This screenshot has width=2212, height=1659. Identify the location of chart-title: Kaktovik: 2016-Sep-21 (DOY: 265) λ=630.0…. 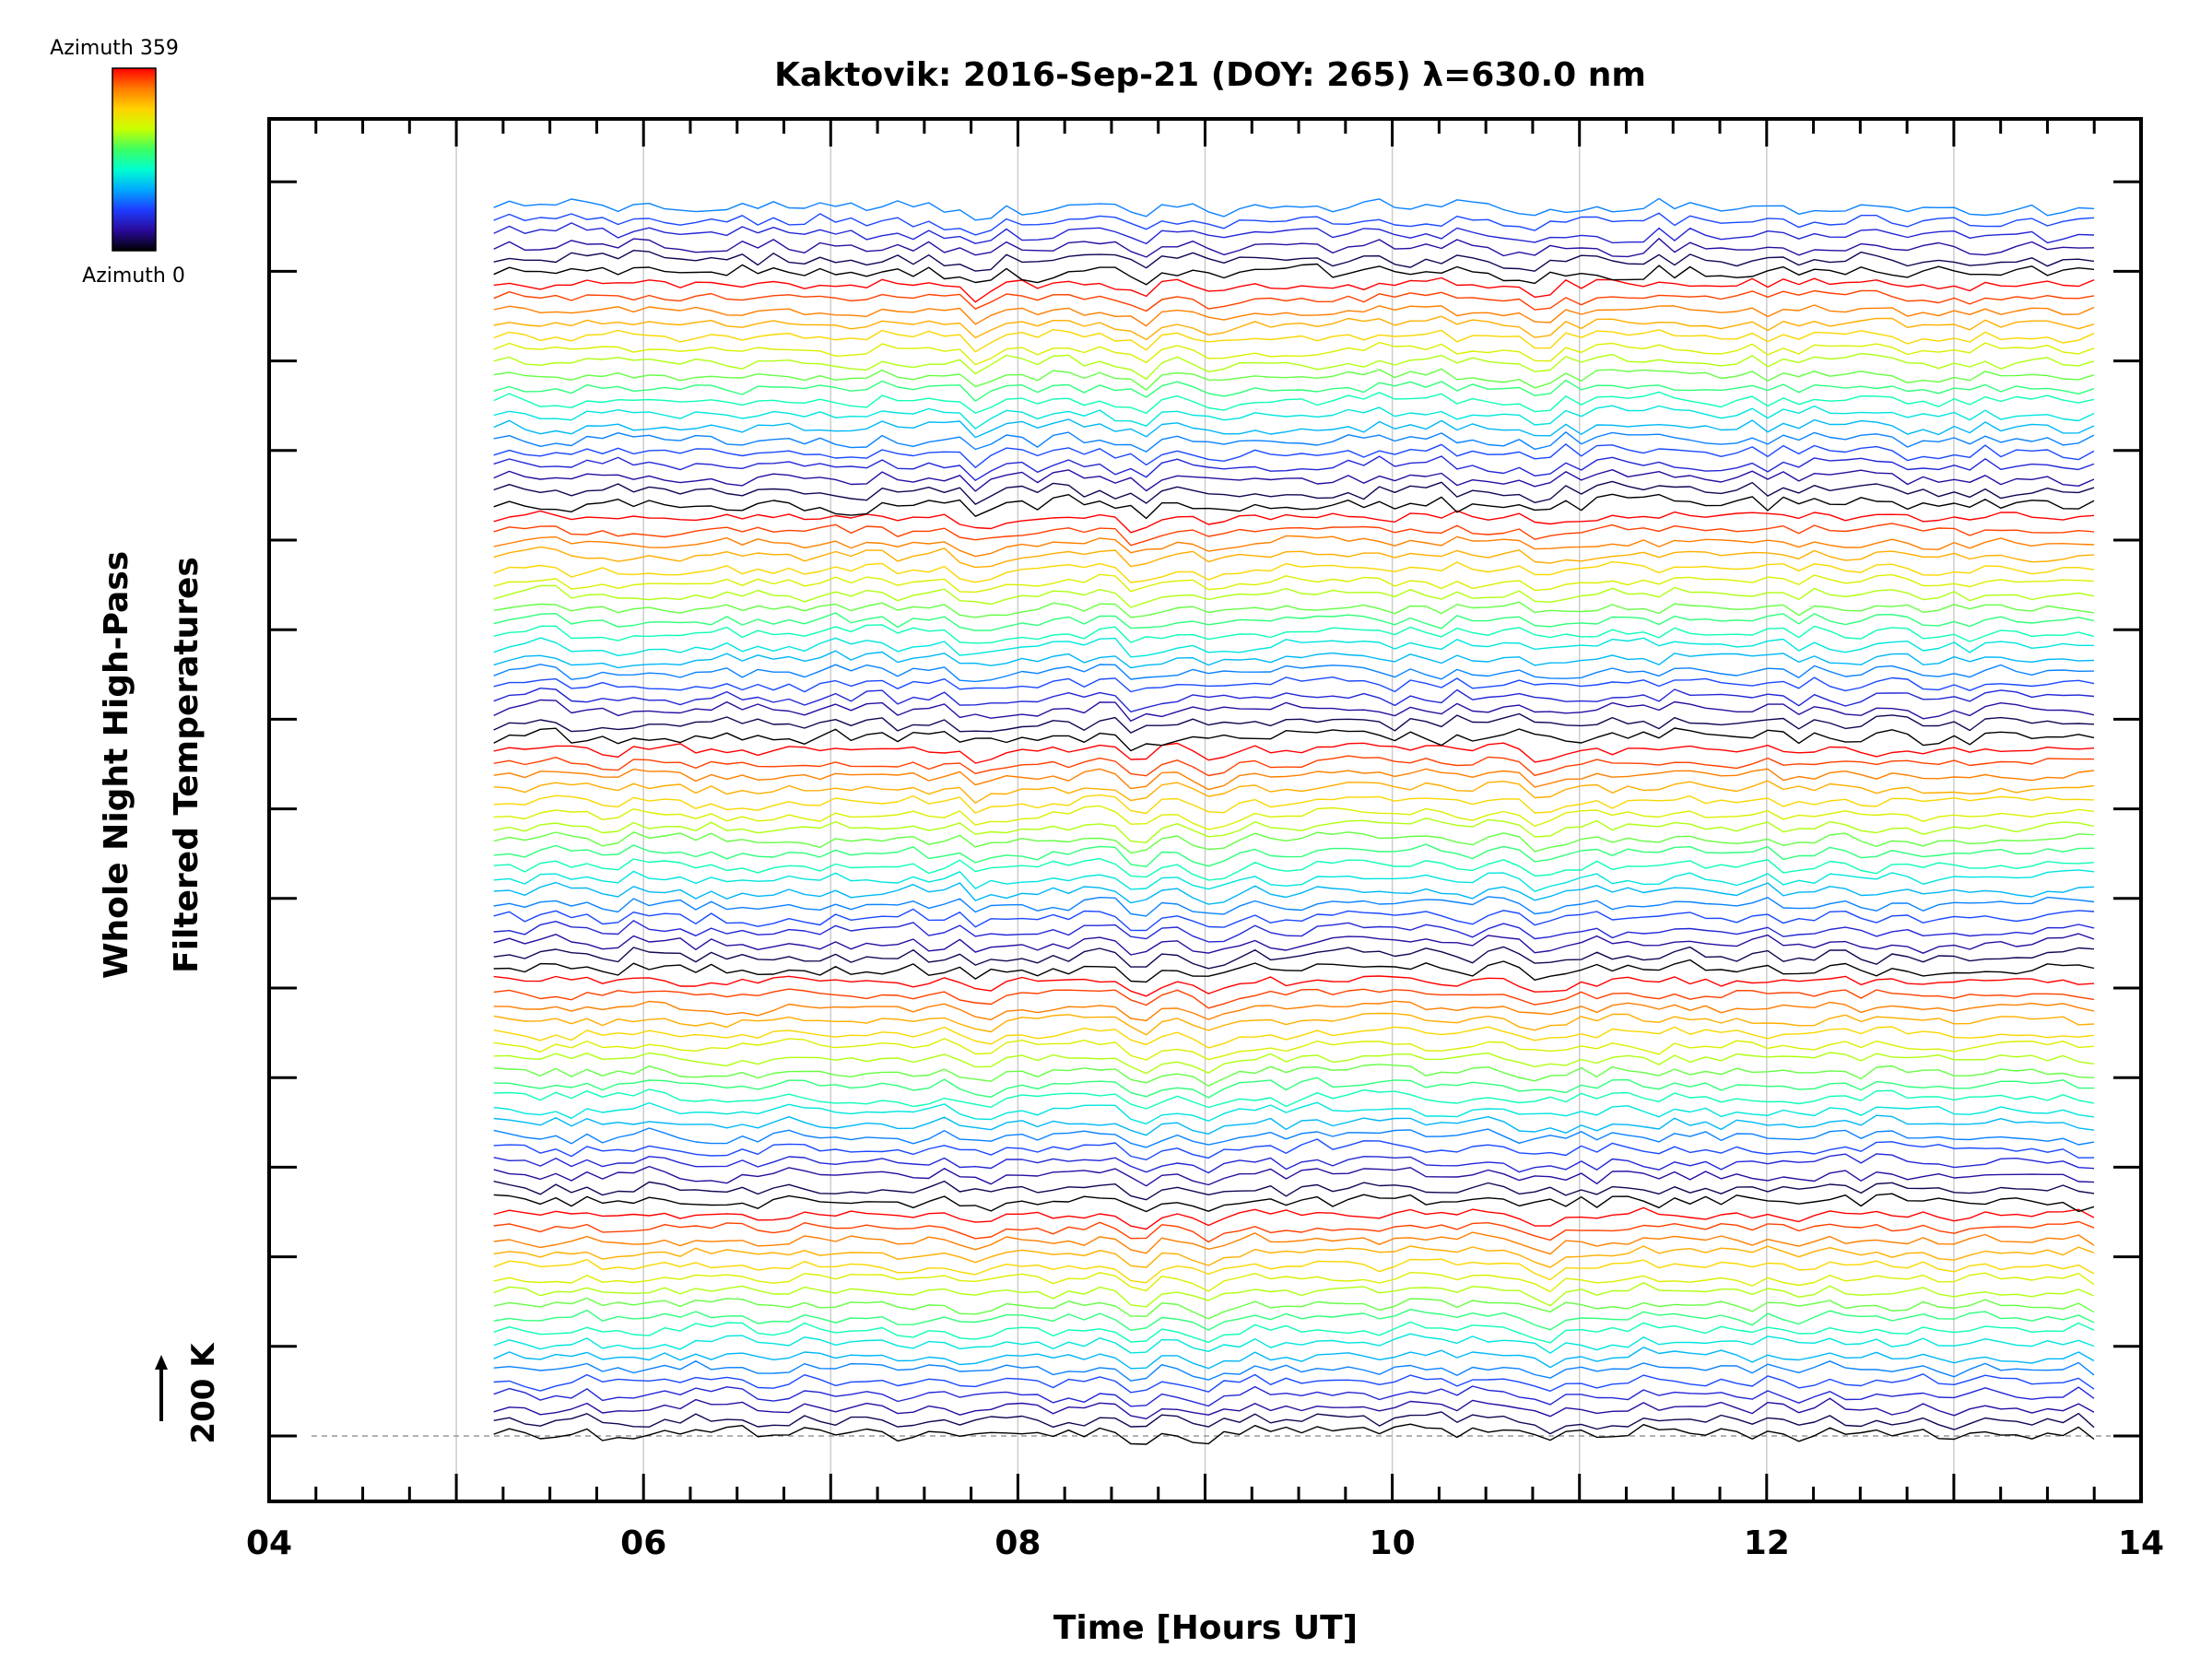
(1210, 75).